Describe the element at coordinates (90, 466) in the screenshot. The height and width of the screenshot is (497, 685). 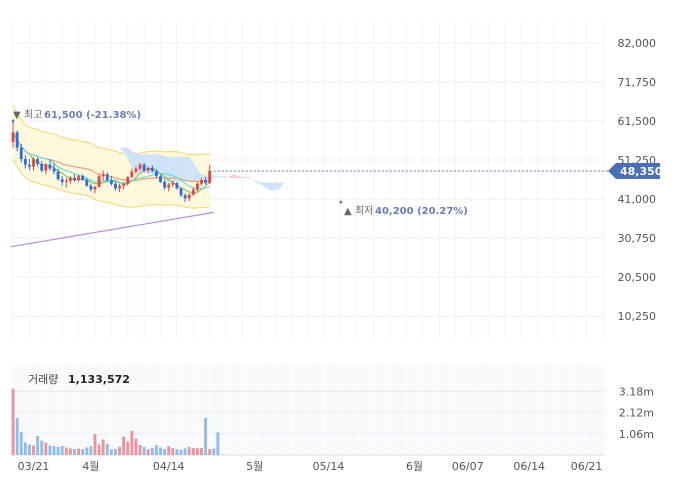
I see `x-tick-label: 4월` at that location.